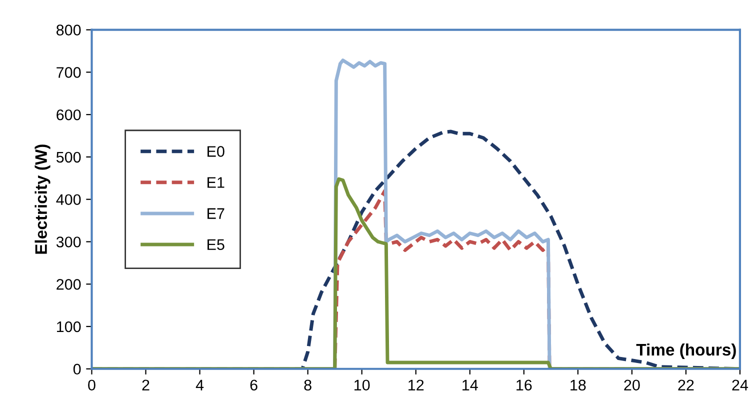  Describe the element at coordinates (216, 213) in the screenshot. I see `legend-label: E7` at that location.